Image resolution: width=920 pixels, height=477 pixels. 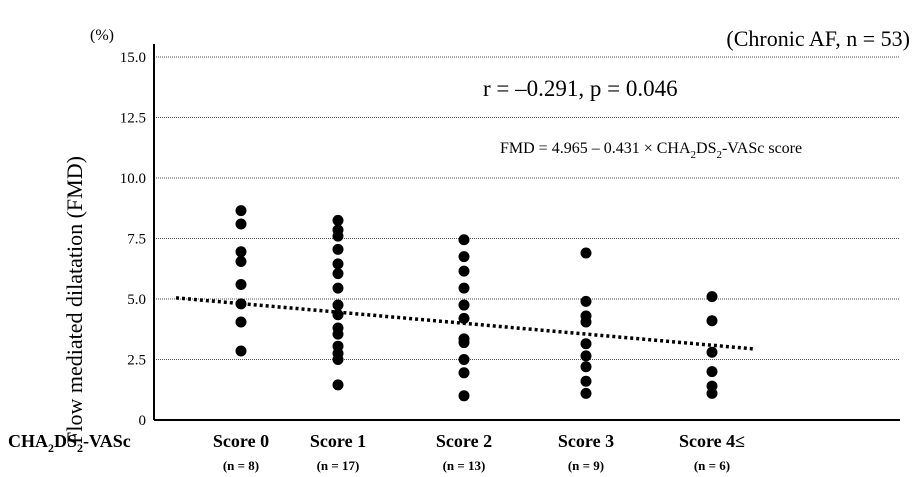 I want to click on x-category-n-label: (n = 8), so click(x=241, y=465).